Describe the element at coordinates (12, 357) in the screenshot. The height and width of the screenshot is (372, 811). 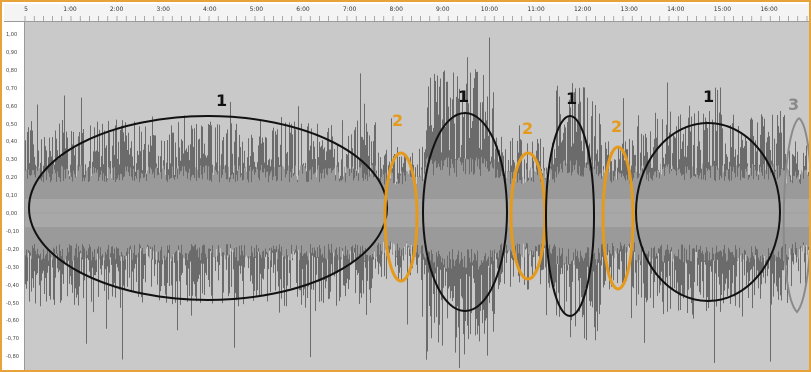
I see `amplitude-label: -0,80` at that location.